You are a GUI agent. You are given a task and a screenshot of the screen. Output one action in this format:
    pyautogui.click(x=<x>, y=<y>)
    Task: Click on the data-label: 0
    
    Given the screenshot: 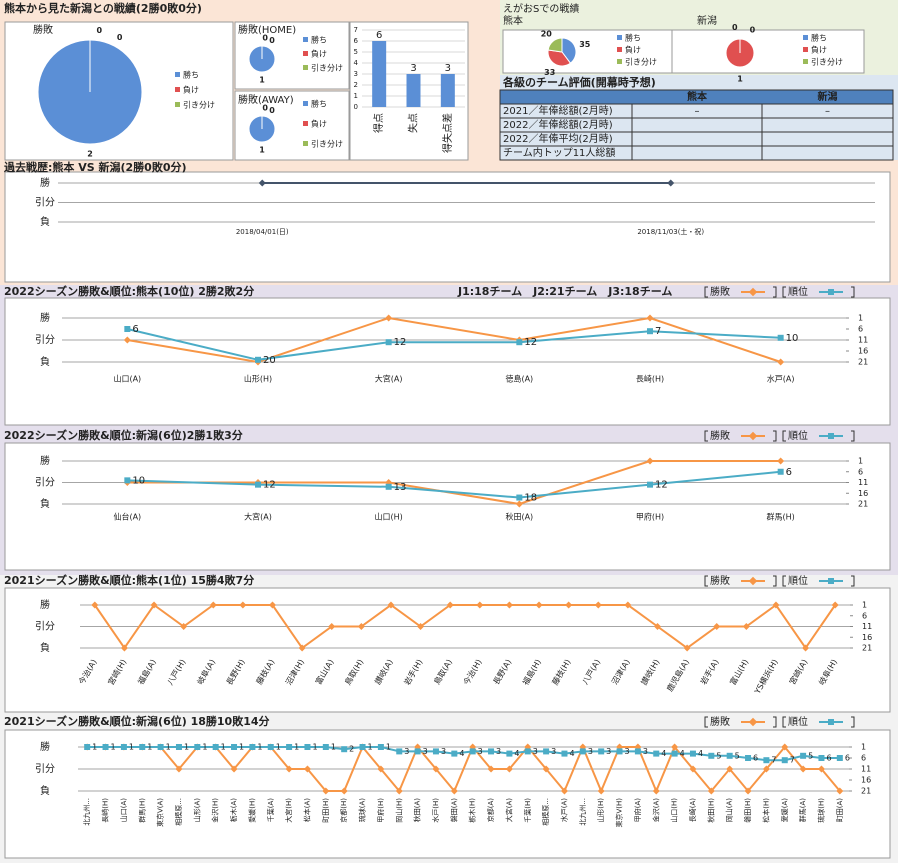 What is the action you would take?
    pyautogui.click(x=120, y=37)
    